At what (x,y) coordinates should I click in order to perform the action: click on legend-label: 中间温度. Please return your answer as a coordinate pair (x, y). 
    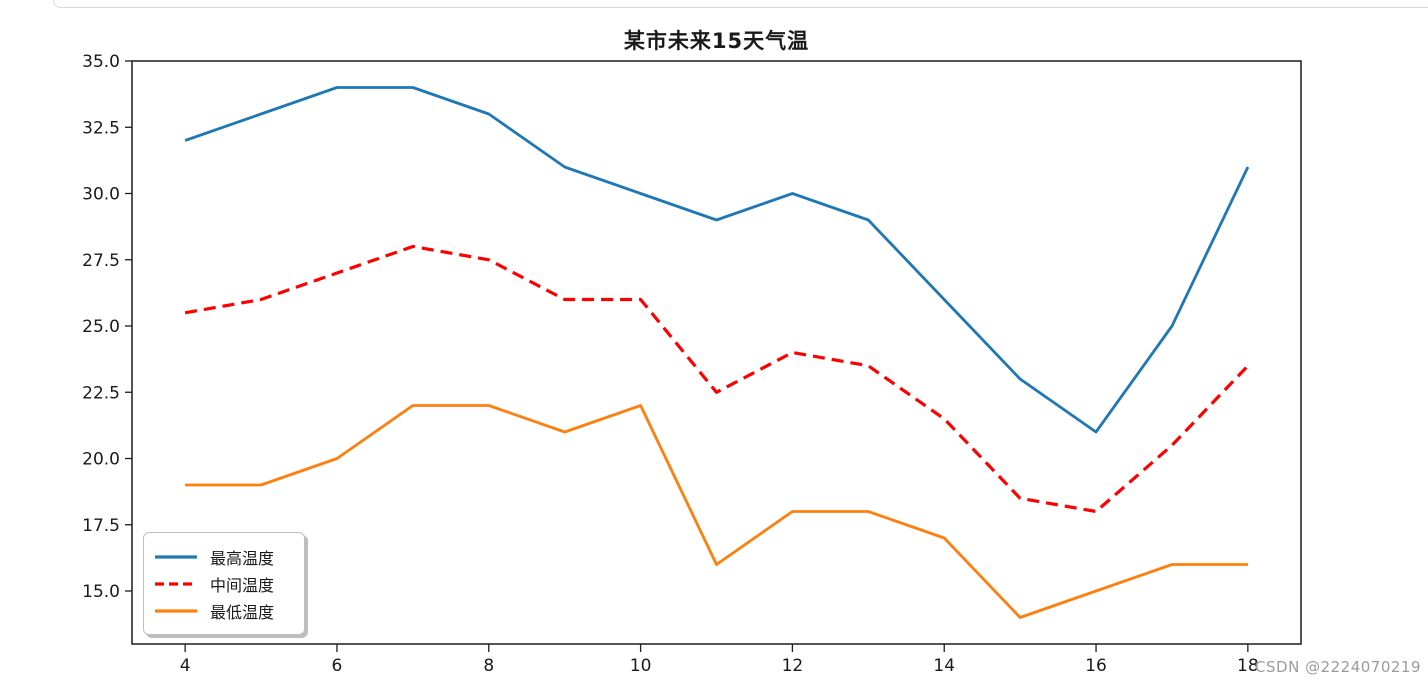
    Looking at the image, I should click on (242, 585).